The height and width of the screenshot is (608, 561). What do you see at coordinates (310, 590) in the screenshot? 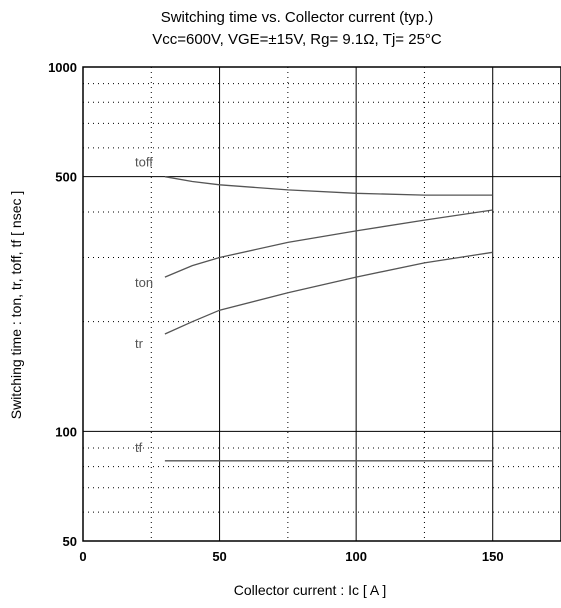
I see `x-axis-label: Collector current : Ic [ A ]` at bounding box center [310, 590].